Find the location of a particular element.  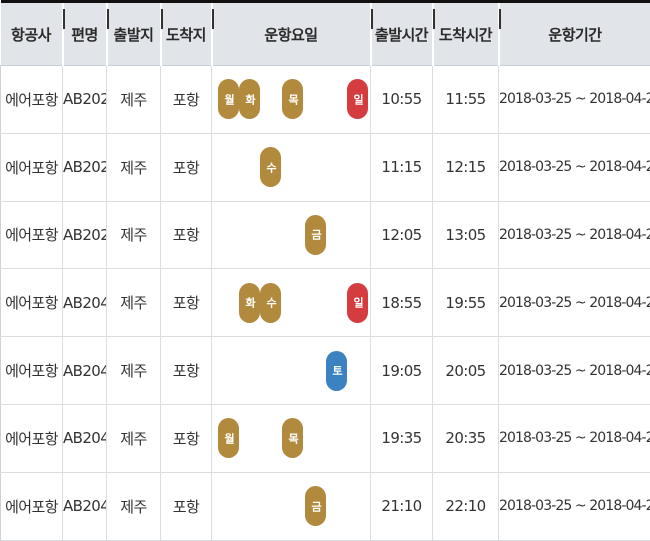

operating-days-cell: 토 is located at coordinates (291, 371).